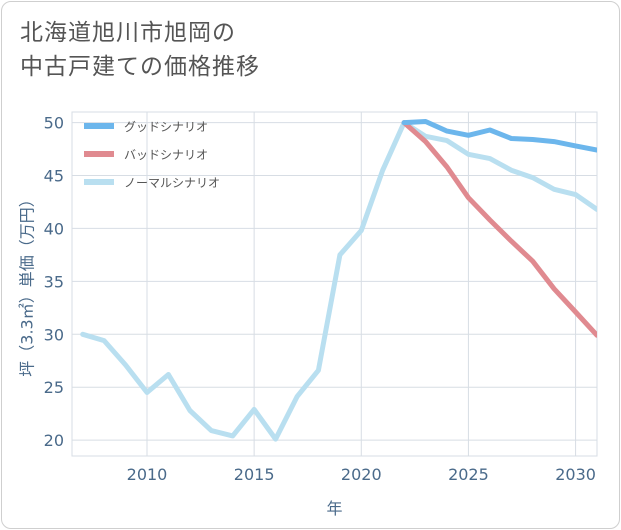 This screenshot has height=530, width=621. I want to click on y-tick-label: 40, so click(54, 228).